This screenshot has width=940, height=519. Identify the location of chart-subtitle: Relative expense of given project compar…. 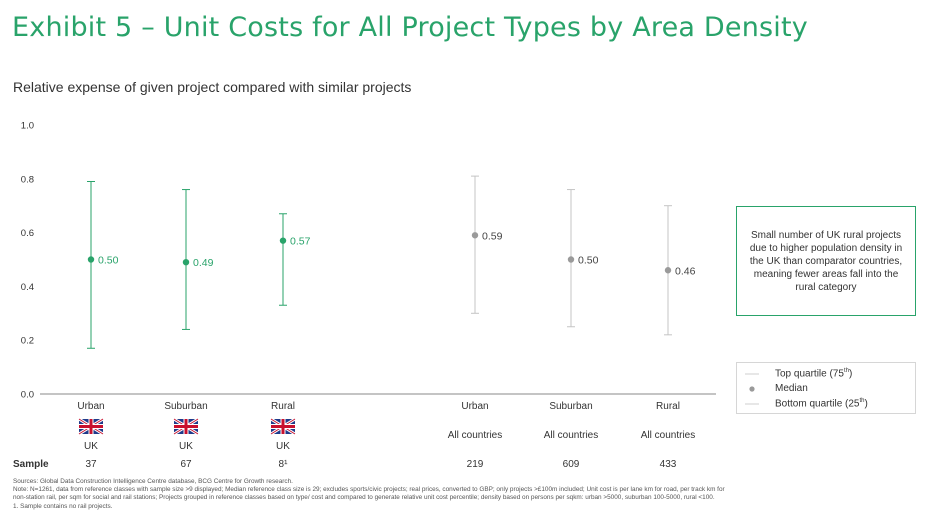
(212, 87).